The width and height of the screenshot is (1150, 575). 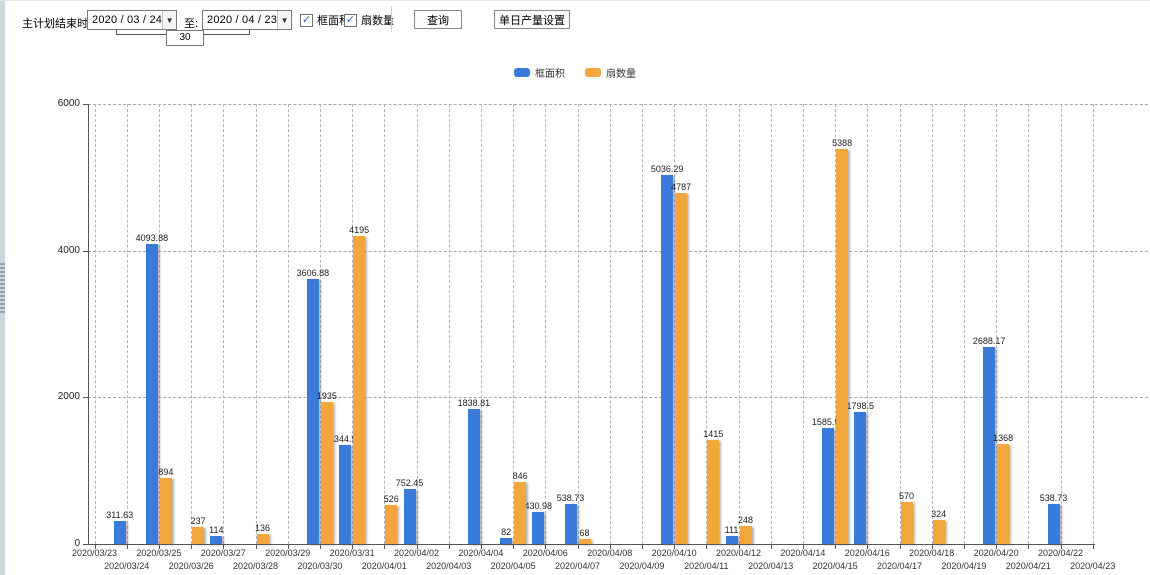 What do you see at coordinates (545, 553) in the screenshot?
I see `x-tick-label: 2020/04/06` at bounding box center [545, 553].